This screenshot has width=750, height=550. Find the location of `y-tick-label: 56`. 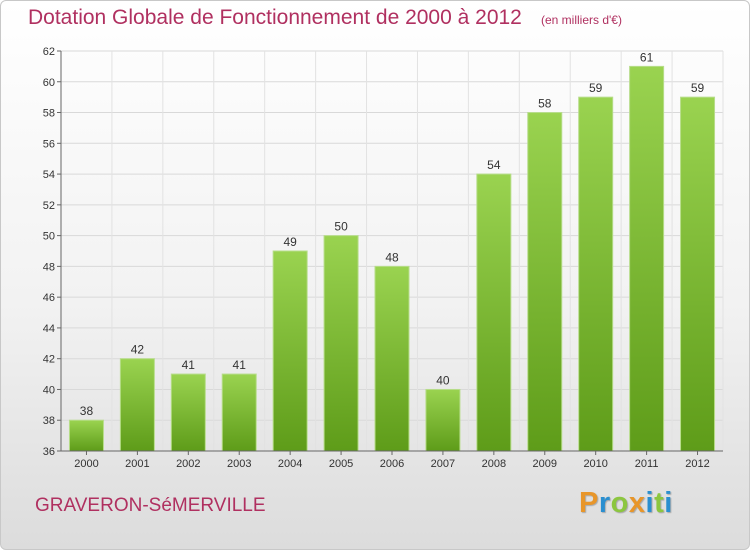

y-tick-label: 56 is located at coordinates (49, 144).